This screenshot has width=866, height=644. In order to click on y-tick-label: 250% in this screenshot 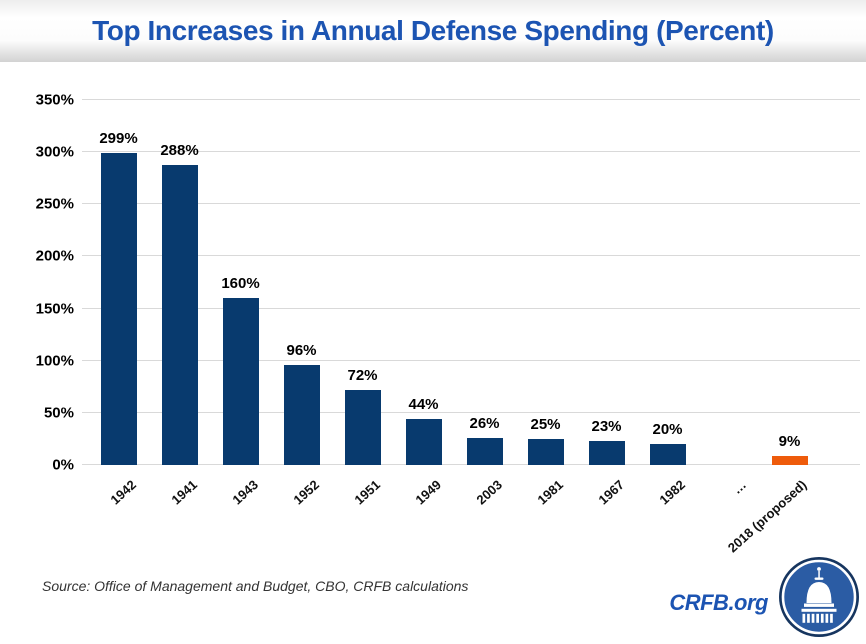, I will do `click(54, 204)`.